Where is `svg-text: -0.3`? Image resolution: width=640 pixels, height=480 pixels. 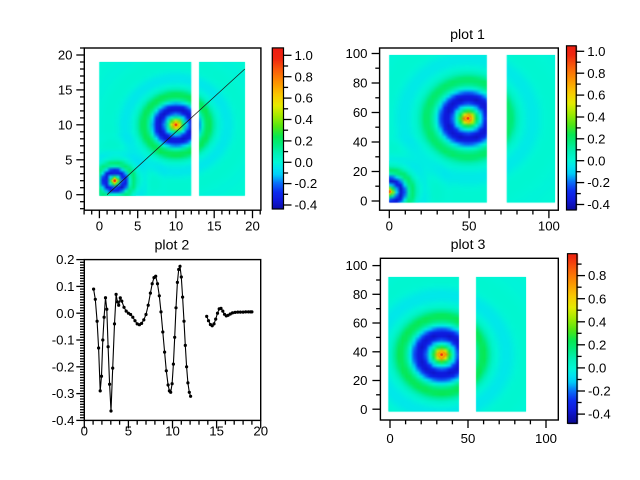
svg-text: -0.3 is located at coordinates (63, 393).